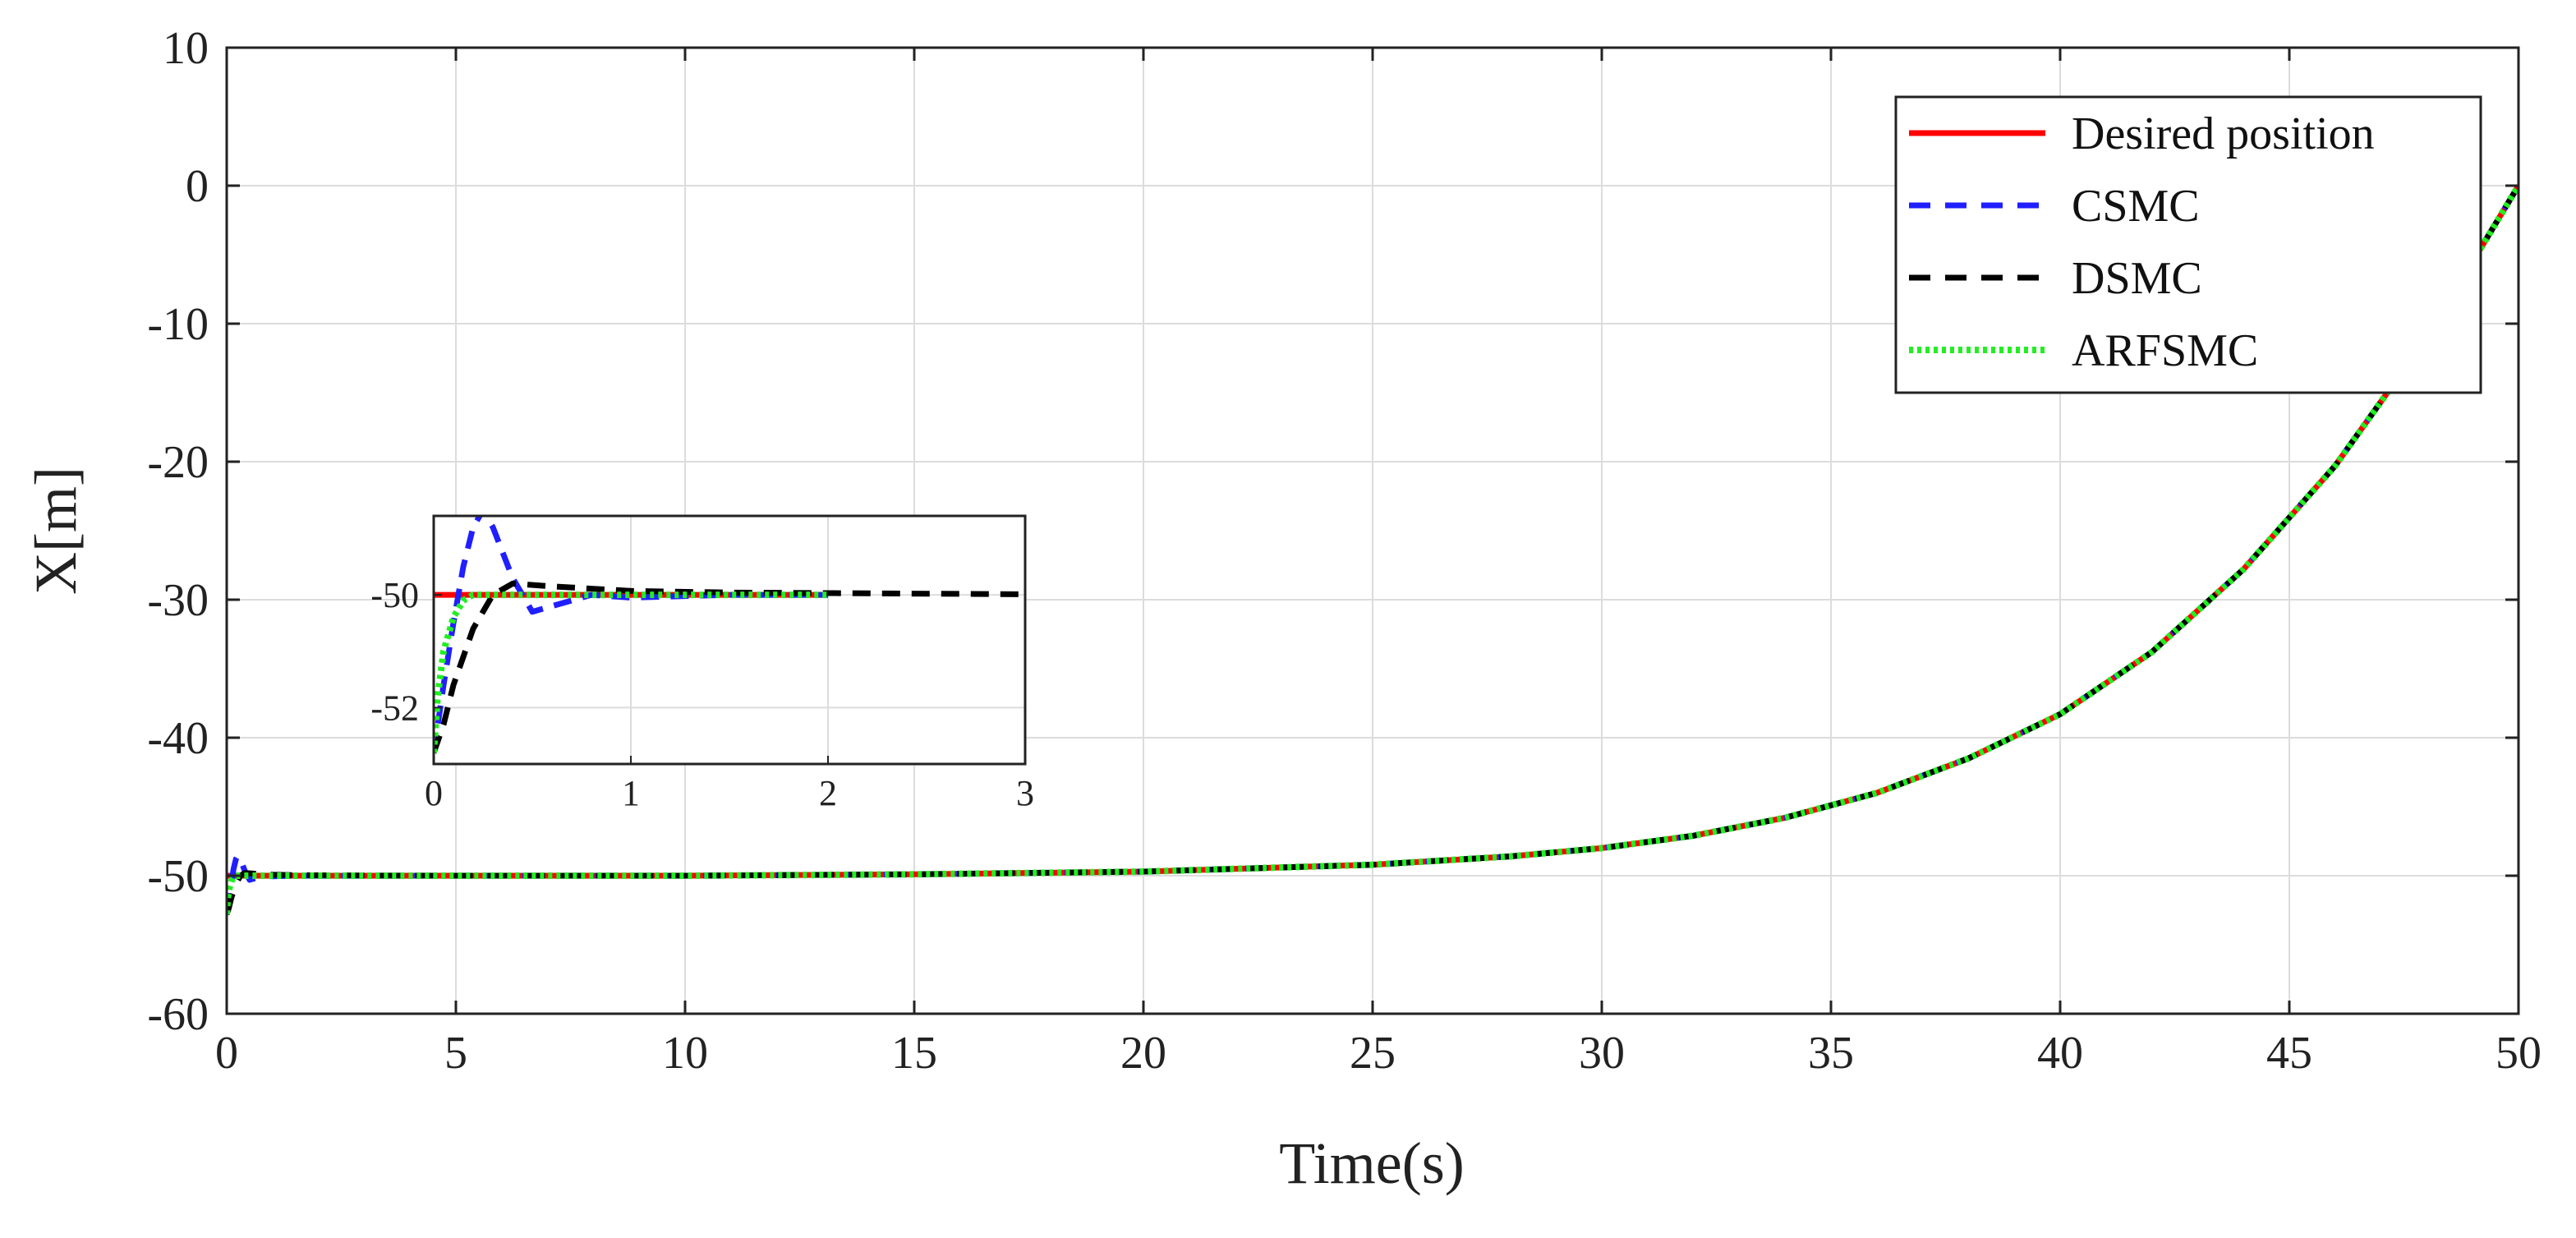  I want to click on y-tick-label: -20, so click(178, 462).